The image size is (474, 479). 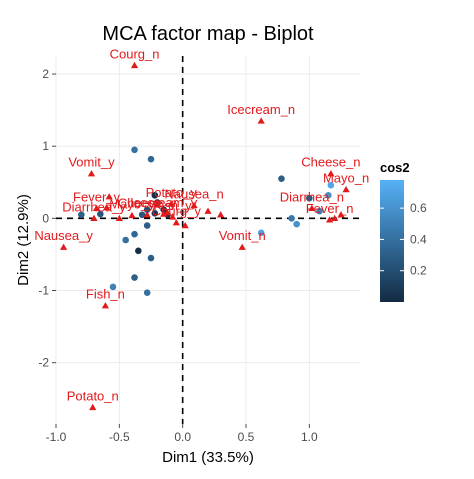 What do you see at coordinates (91, 162) in the screenshot?
I see `variable-label-2: Vomit_y` at bounding box center [91, 162].